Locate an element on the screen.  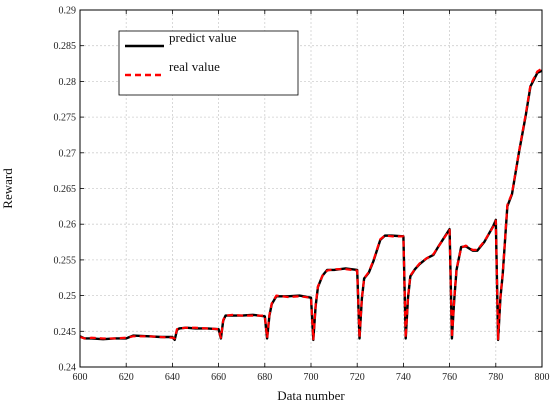
legend-box is located at coordinates (208, 63).